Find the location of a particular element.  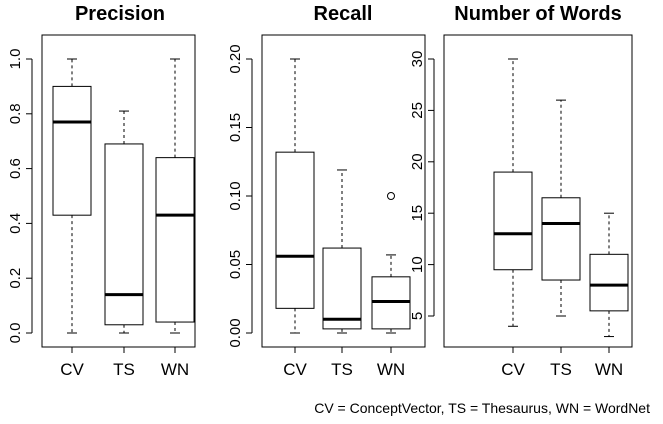

outlier-point is located at coordinates (391, 196).